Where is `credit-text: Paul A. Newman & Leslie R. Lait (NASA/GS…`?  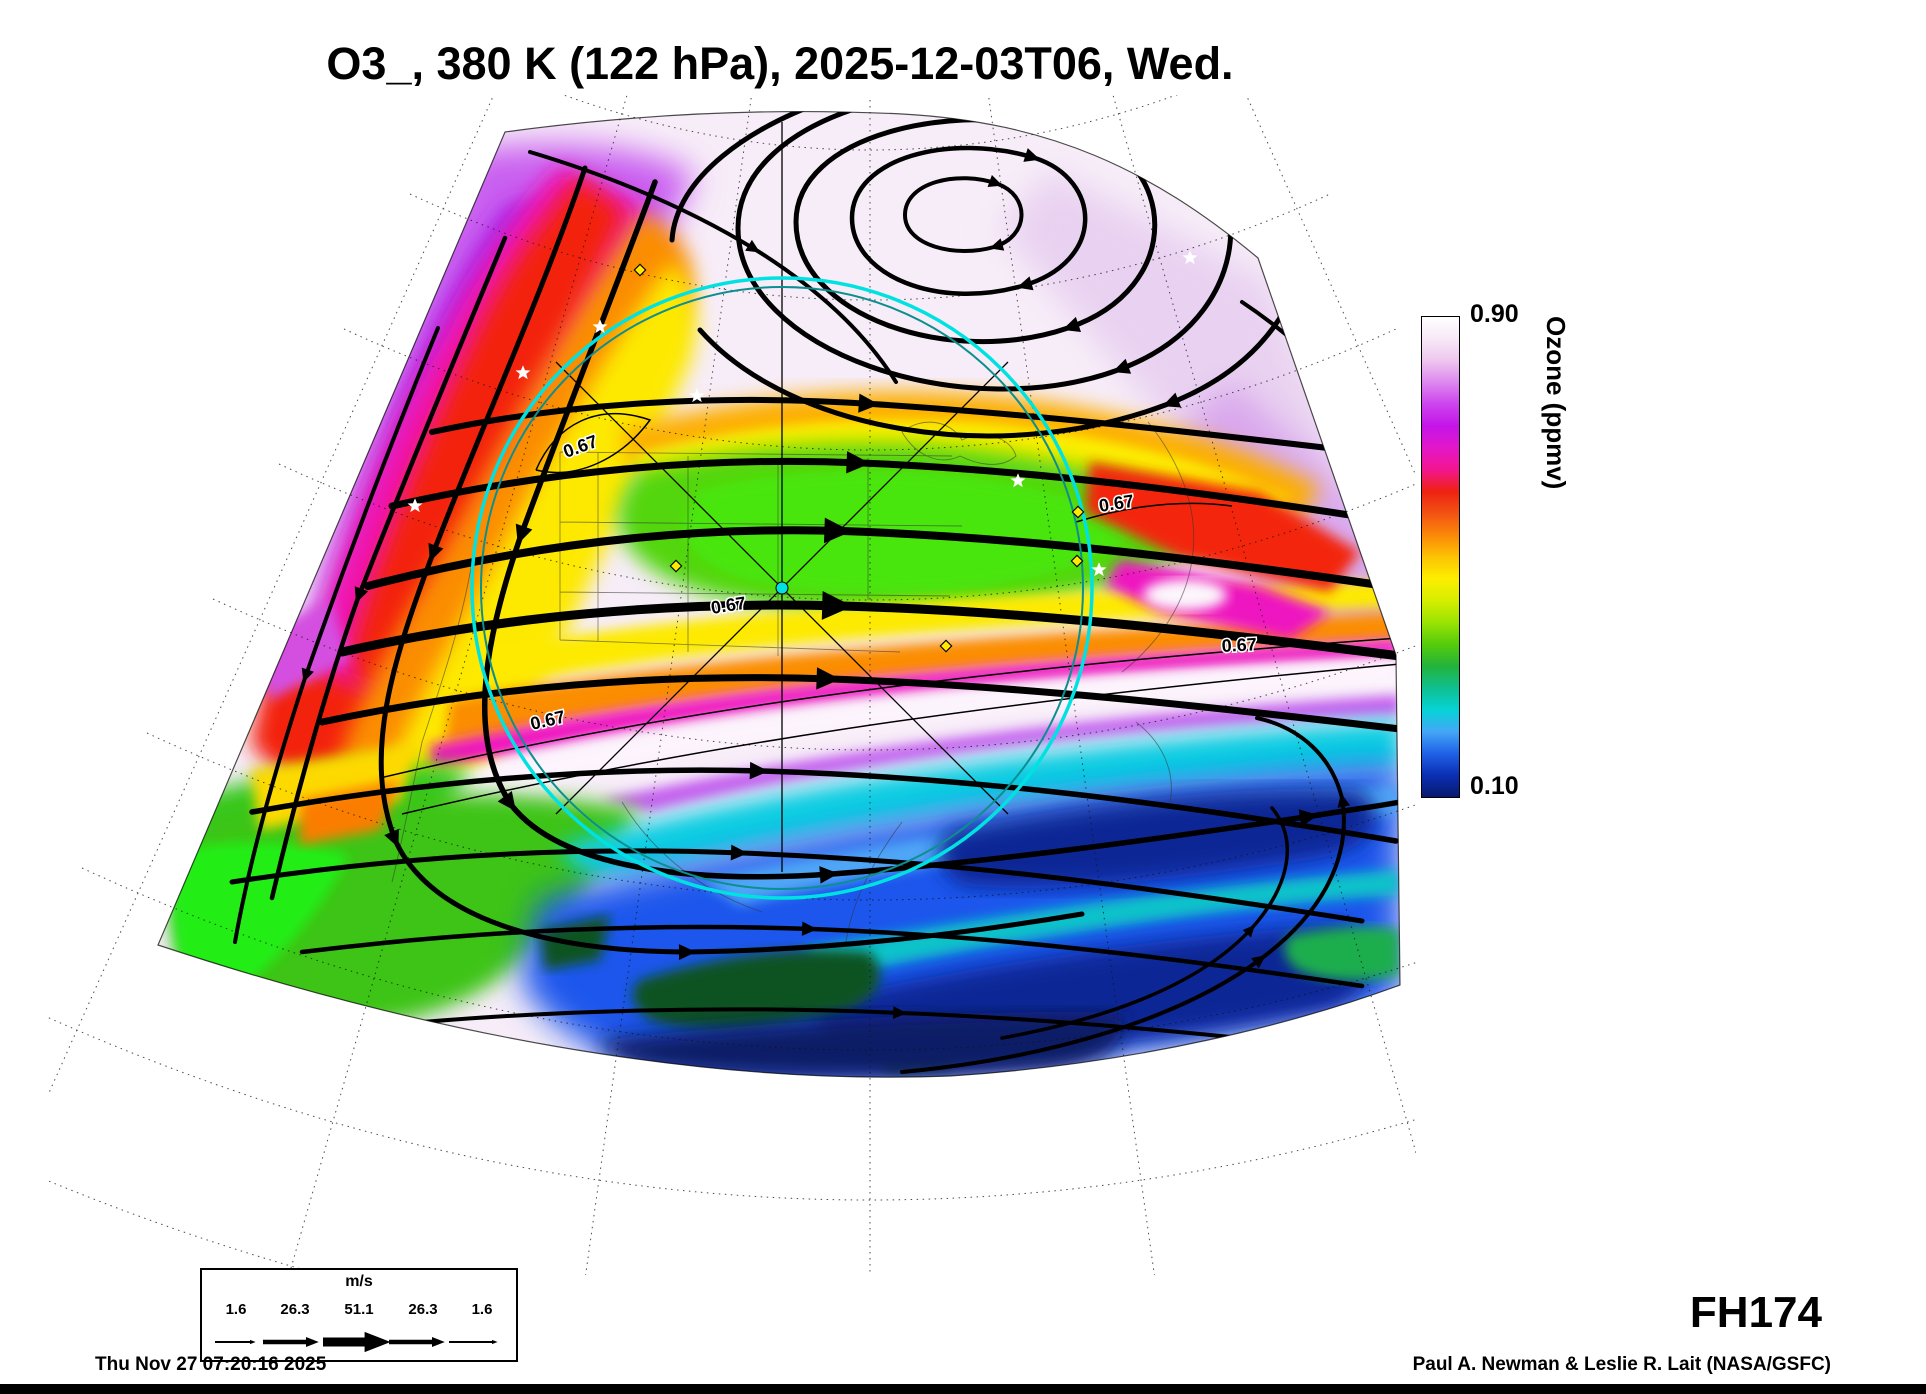 credit-text: Paul A. Newman & Leslie R. Lait (NASA/GS… is located at coordinates (1621, 1364).